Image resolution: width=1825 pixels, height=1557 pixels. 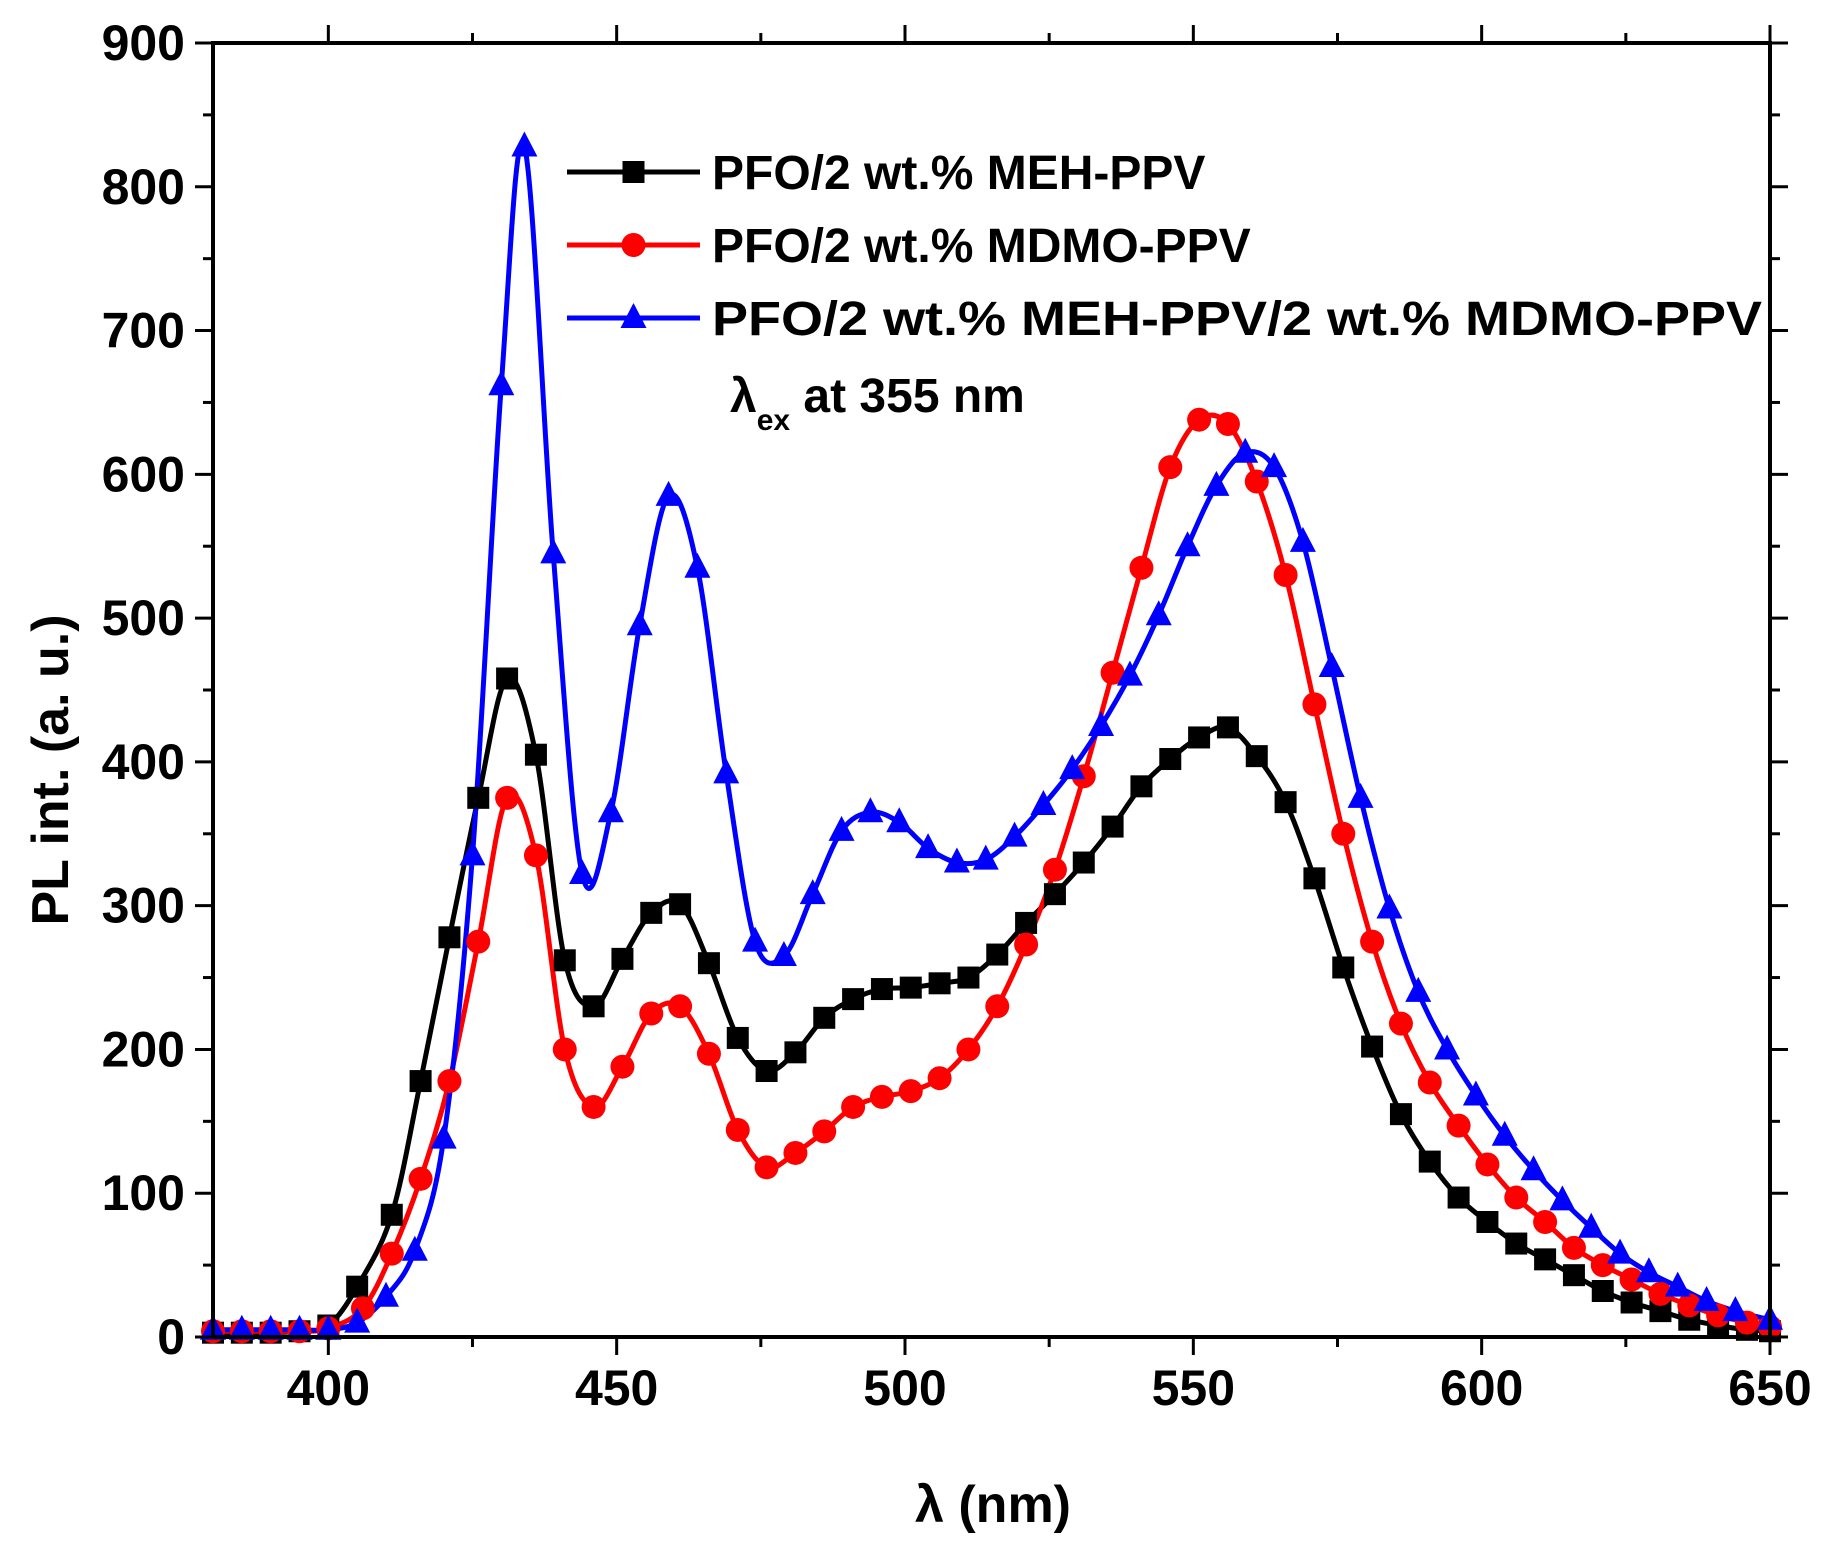 What do you see at coordinates (143, 1049) in the screenshot?
I see `y-tick-label: 200` at bounding box center [143, 1049].